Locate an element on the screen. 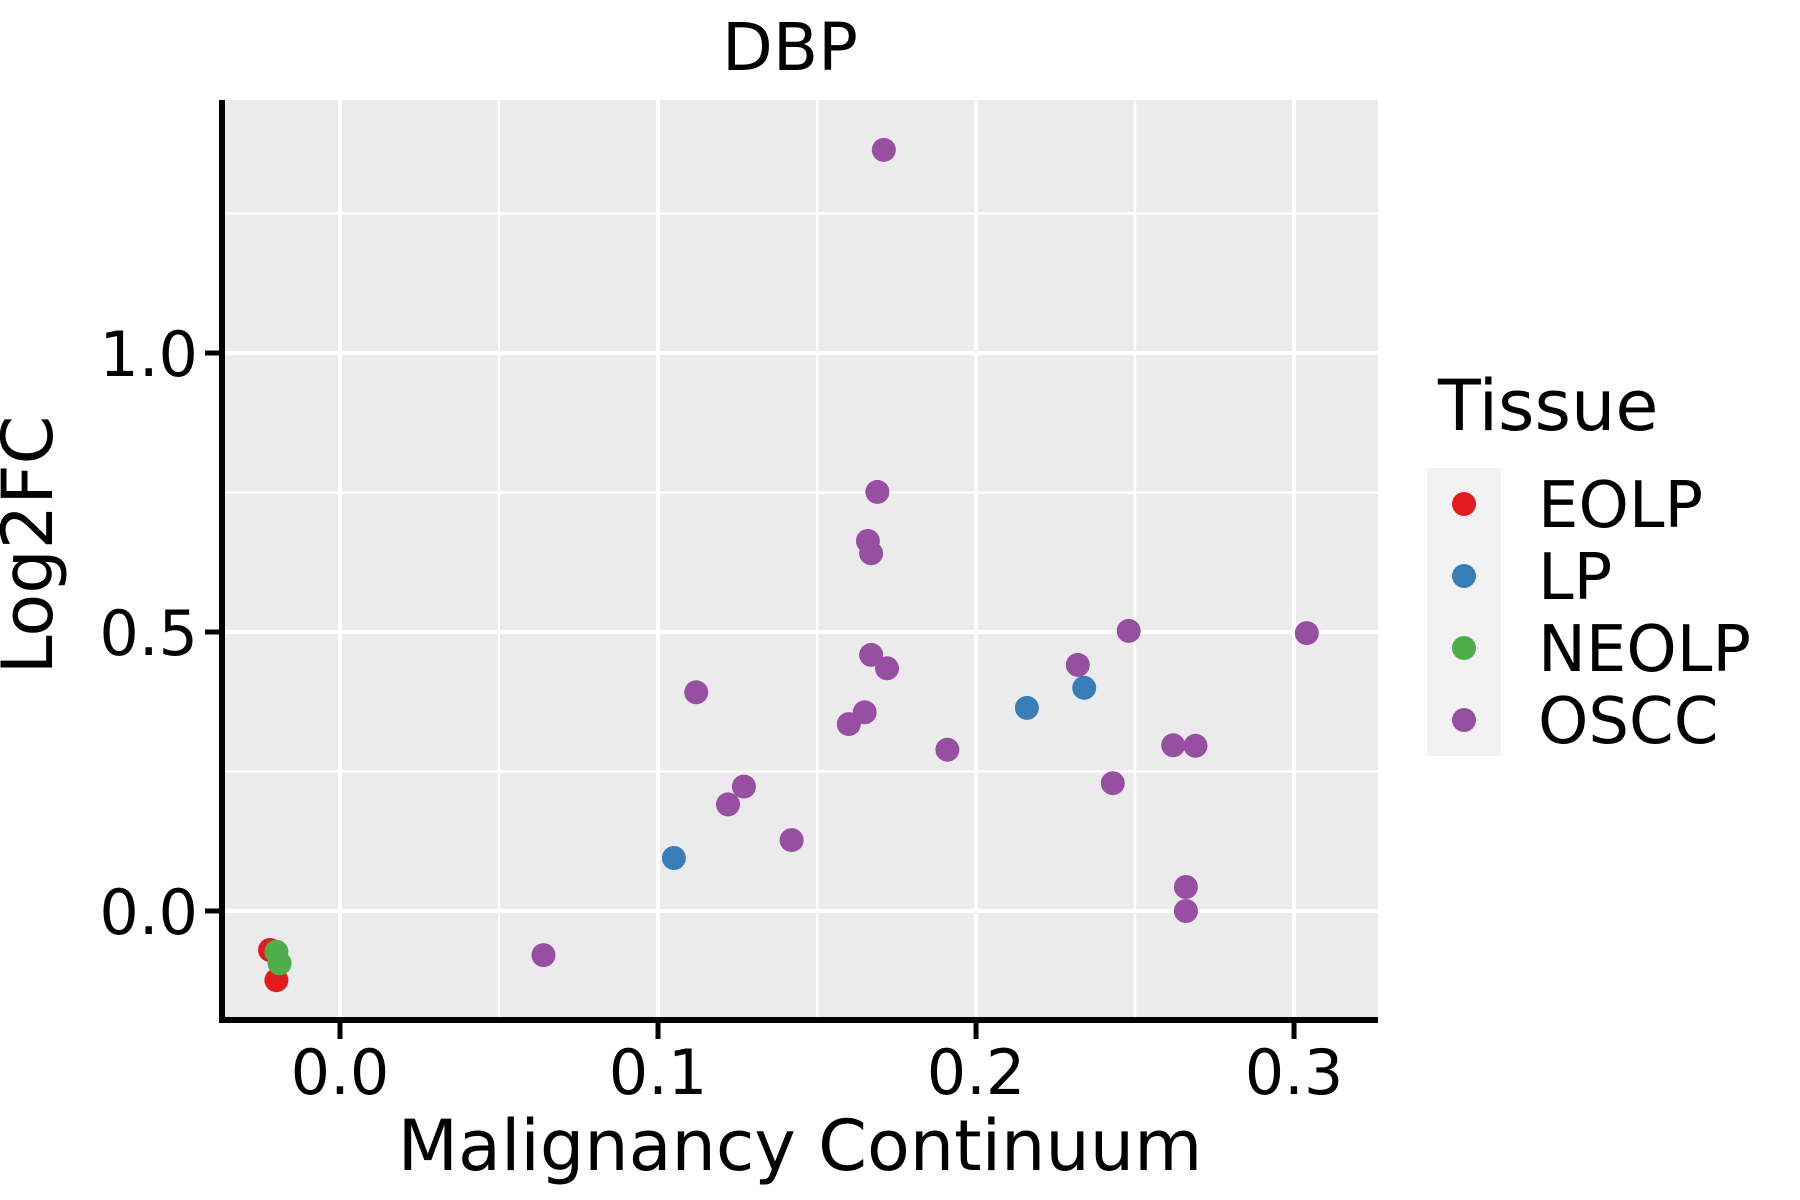 The width and height of the screenshot is (1800, 1200). y-tick-label: 1.0 is located at coordinates (148, 354).